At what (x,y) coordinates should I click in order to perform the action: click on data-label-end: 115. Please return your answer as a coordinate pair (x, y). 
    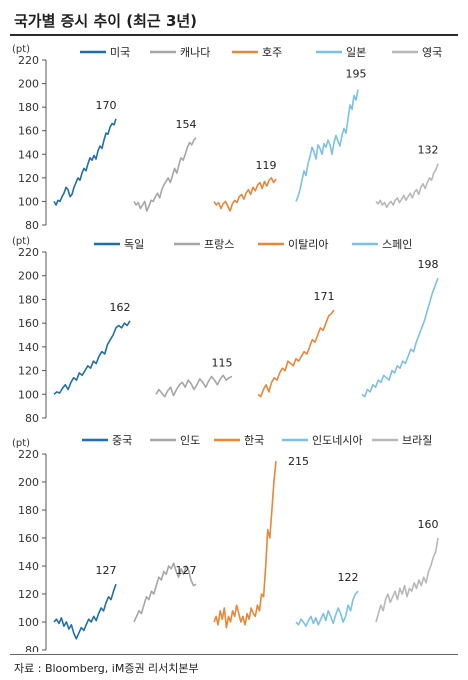
    Looking at the image, I should click on (222, 363).